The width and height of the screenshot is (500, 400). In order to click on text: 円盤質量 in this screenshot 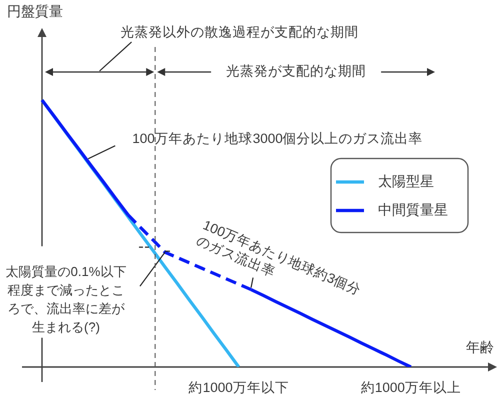, I will do `click(35, 10)`.